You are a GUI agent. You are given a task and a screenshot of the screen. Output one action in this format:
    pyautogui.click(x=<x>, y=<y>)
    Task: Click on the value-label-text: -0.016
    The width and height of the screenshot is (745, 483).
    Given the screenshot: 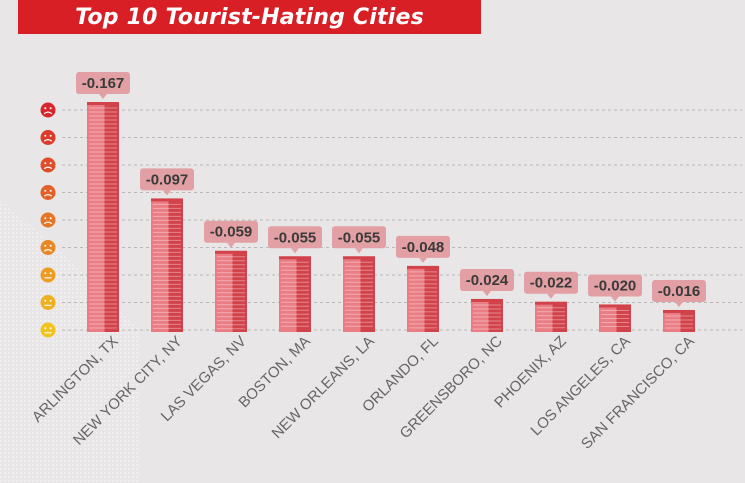 What is the action you would take?
    pyautogui.click(x=679, y=291)
    